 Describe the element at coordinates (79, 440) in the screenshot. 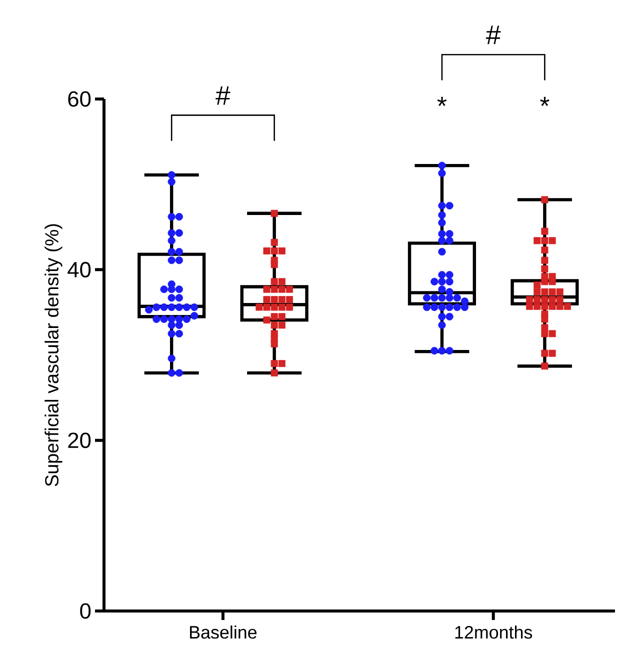

I see `y-tick-label: 20` at that location.